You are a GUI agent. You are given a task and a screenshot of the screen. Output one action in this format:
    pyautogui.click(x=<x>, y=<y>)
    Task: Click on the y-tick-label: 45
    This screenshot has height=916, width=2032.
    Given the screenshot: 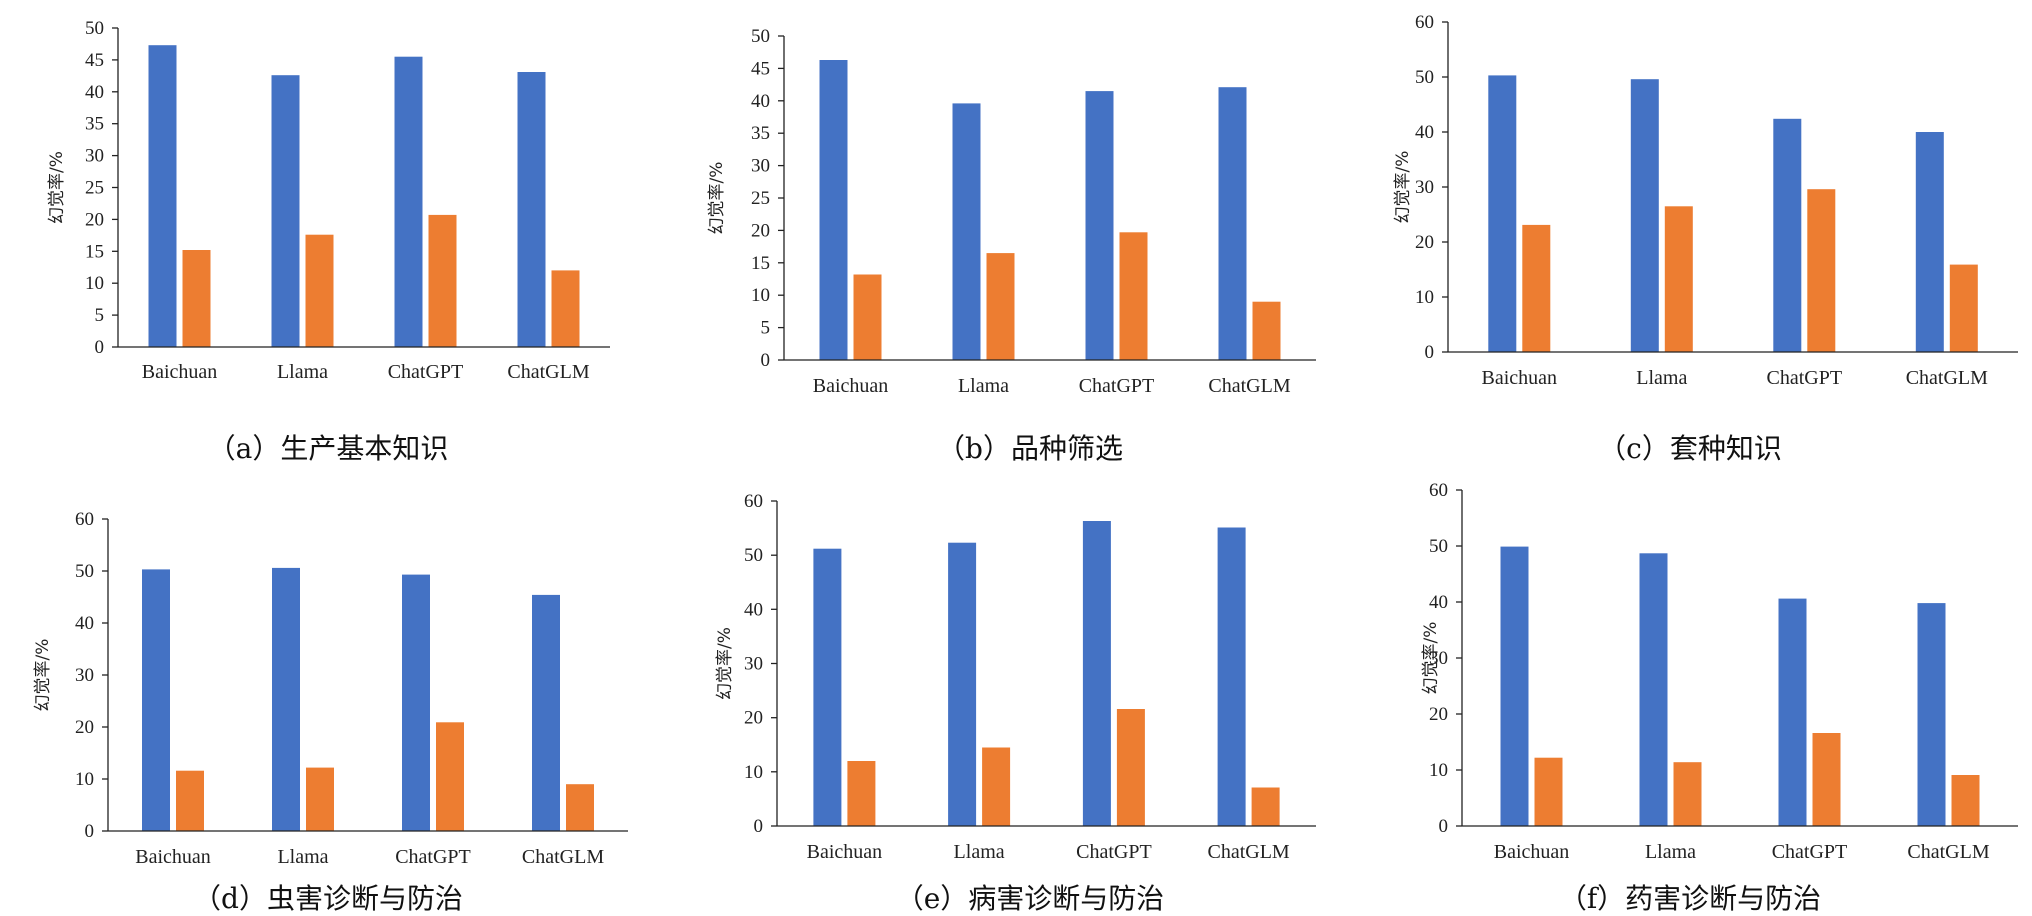 What is the action you would take?
    pyautogui.click(x=94, y=60)
    